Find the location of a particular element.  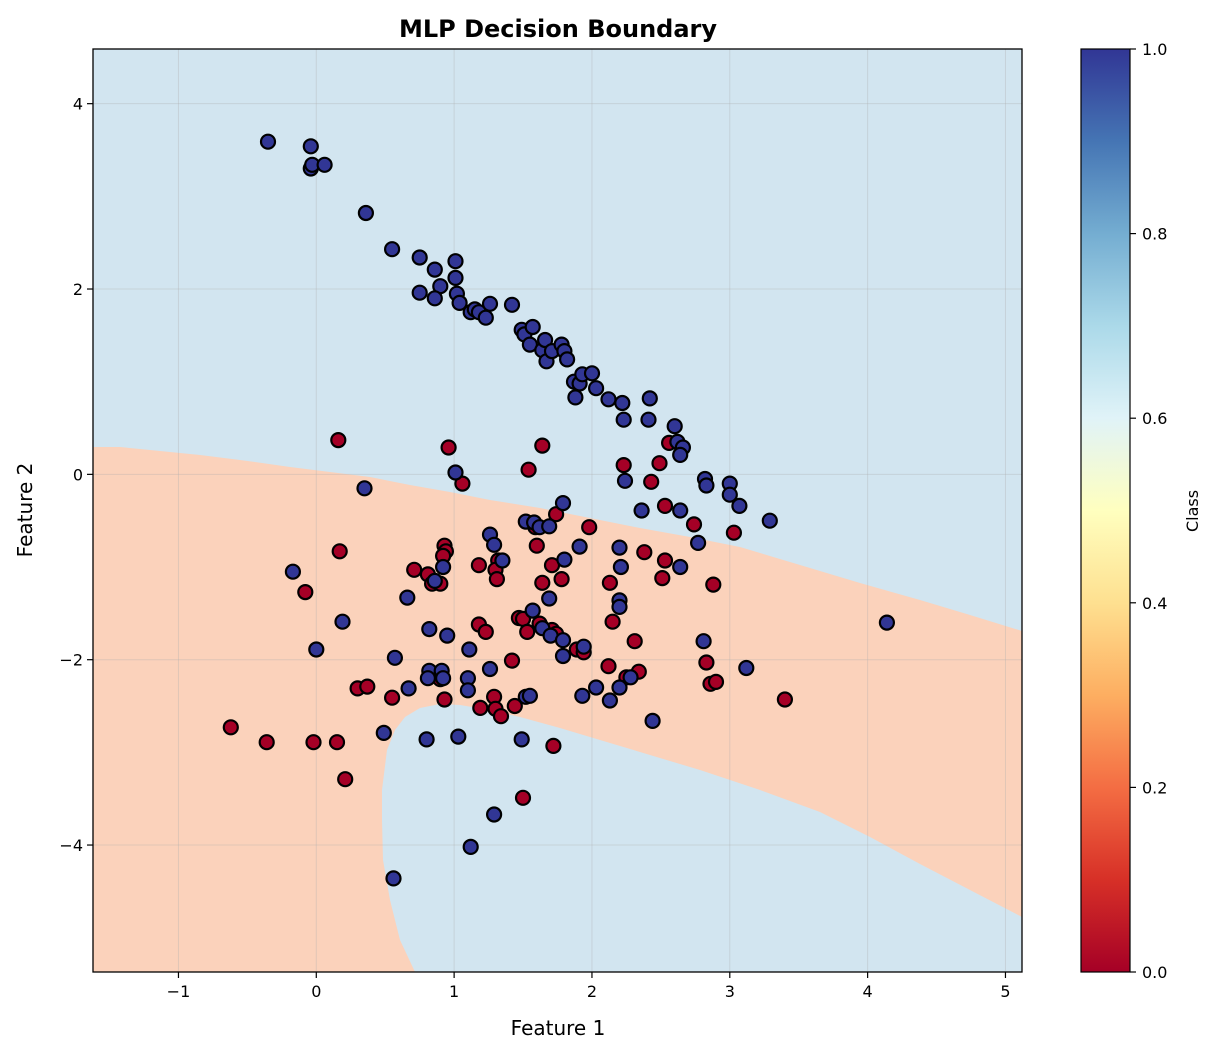

x-tick-label: 5 is located at coordinates (1005, 991).